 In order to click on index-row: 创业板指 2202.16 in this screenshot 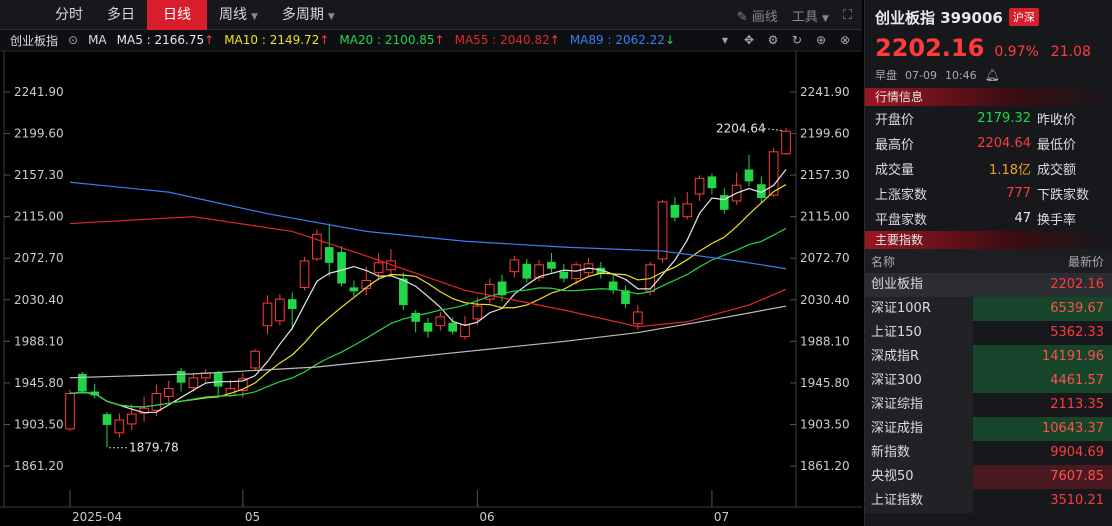, I will do `click(988, 284)`.